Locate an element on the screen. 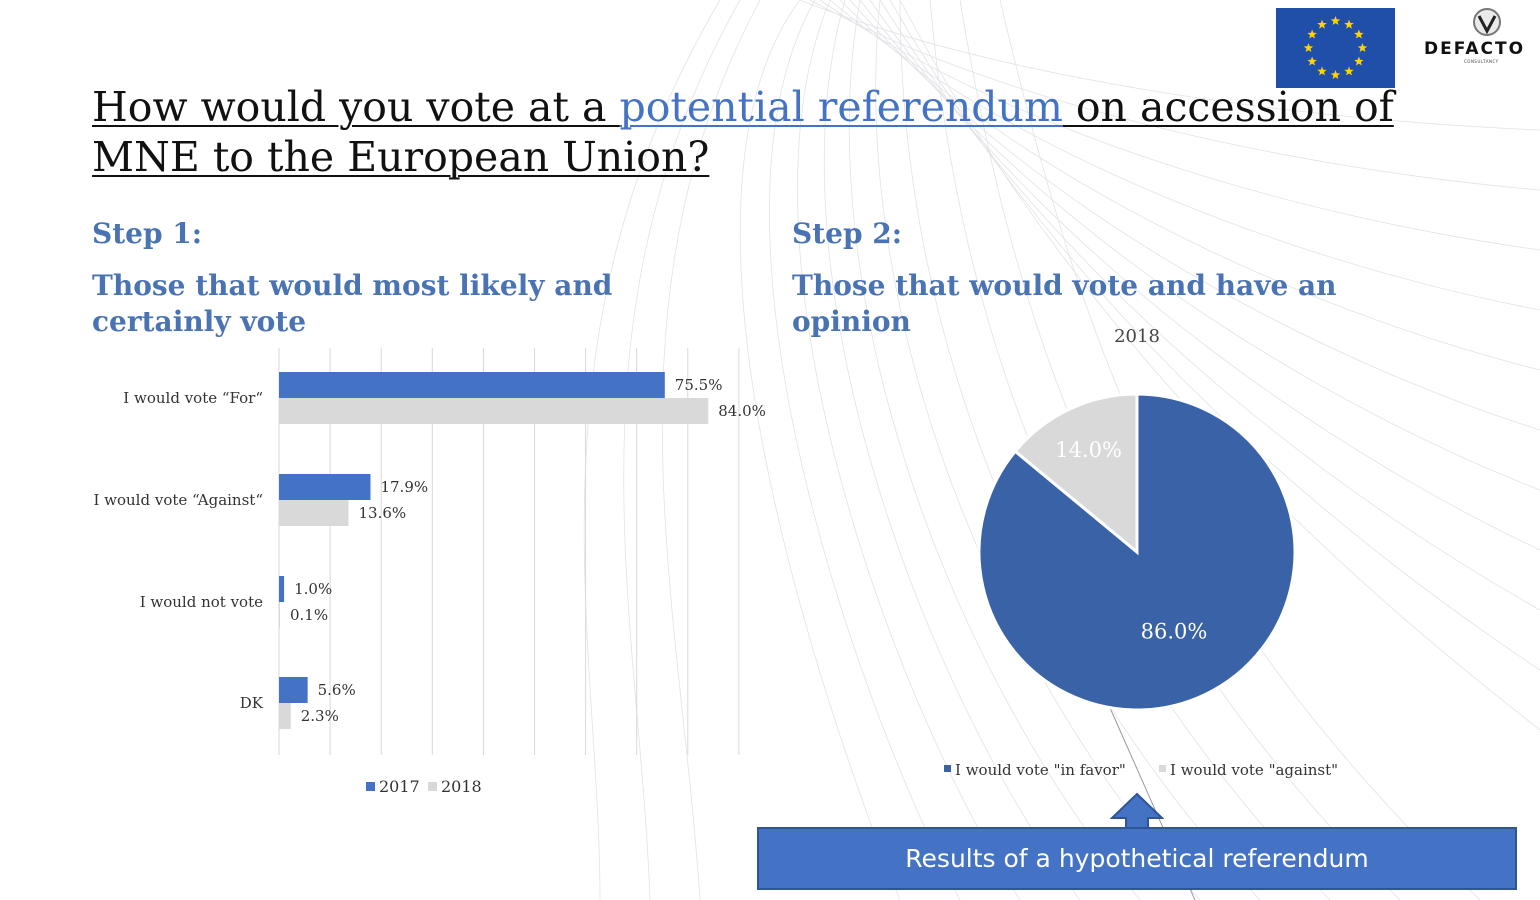 This screenshot has height=900, width=1540. bar-data-label: 75.5% is located at coordinates (699, 385).